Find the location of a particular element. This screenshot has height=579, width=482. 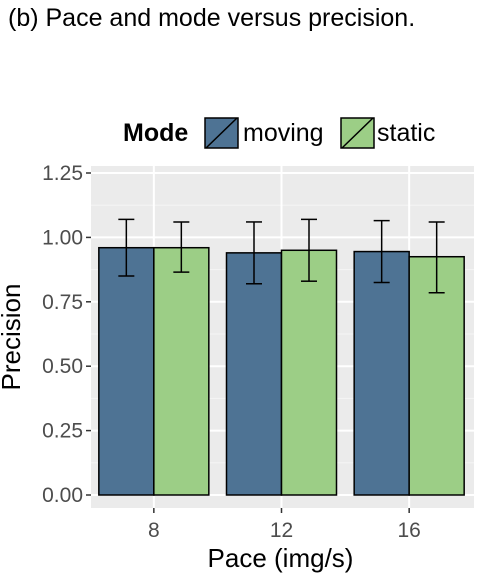

y-tick-label: 0.50 is located at coordinates (62, 366).